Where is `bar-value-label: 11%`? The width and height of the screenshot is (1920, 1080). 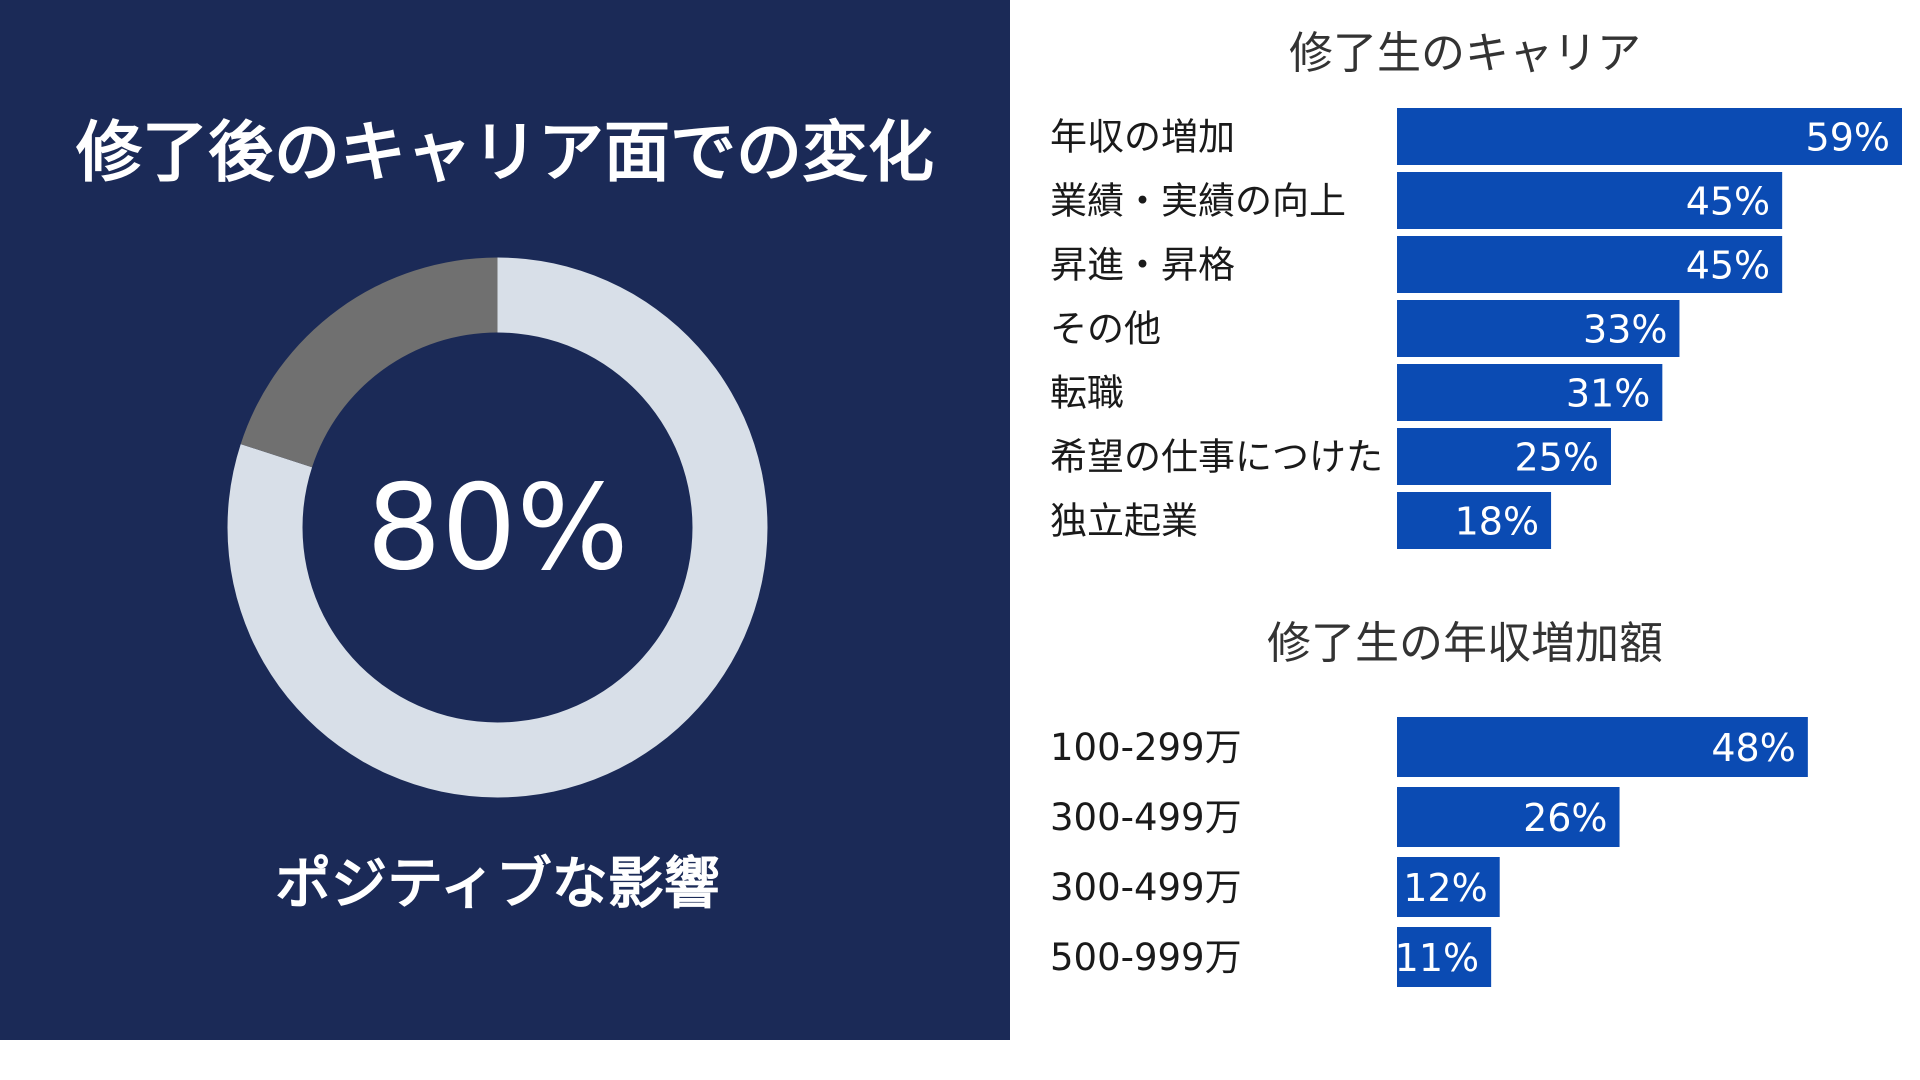 bar-value-label: 11% is located at coordinates (1437, 958).